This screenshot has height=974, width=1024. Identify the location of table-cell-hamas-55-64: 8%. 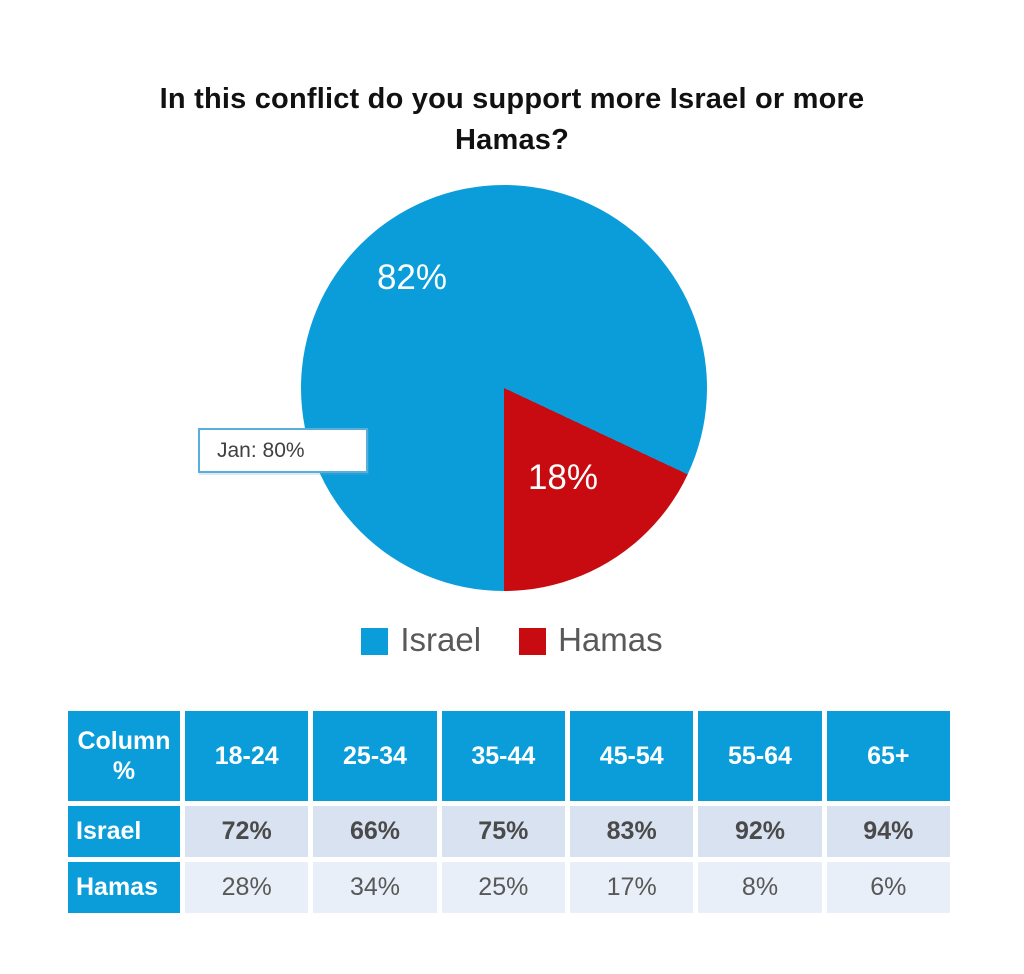
(760, 887).